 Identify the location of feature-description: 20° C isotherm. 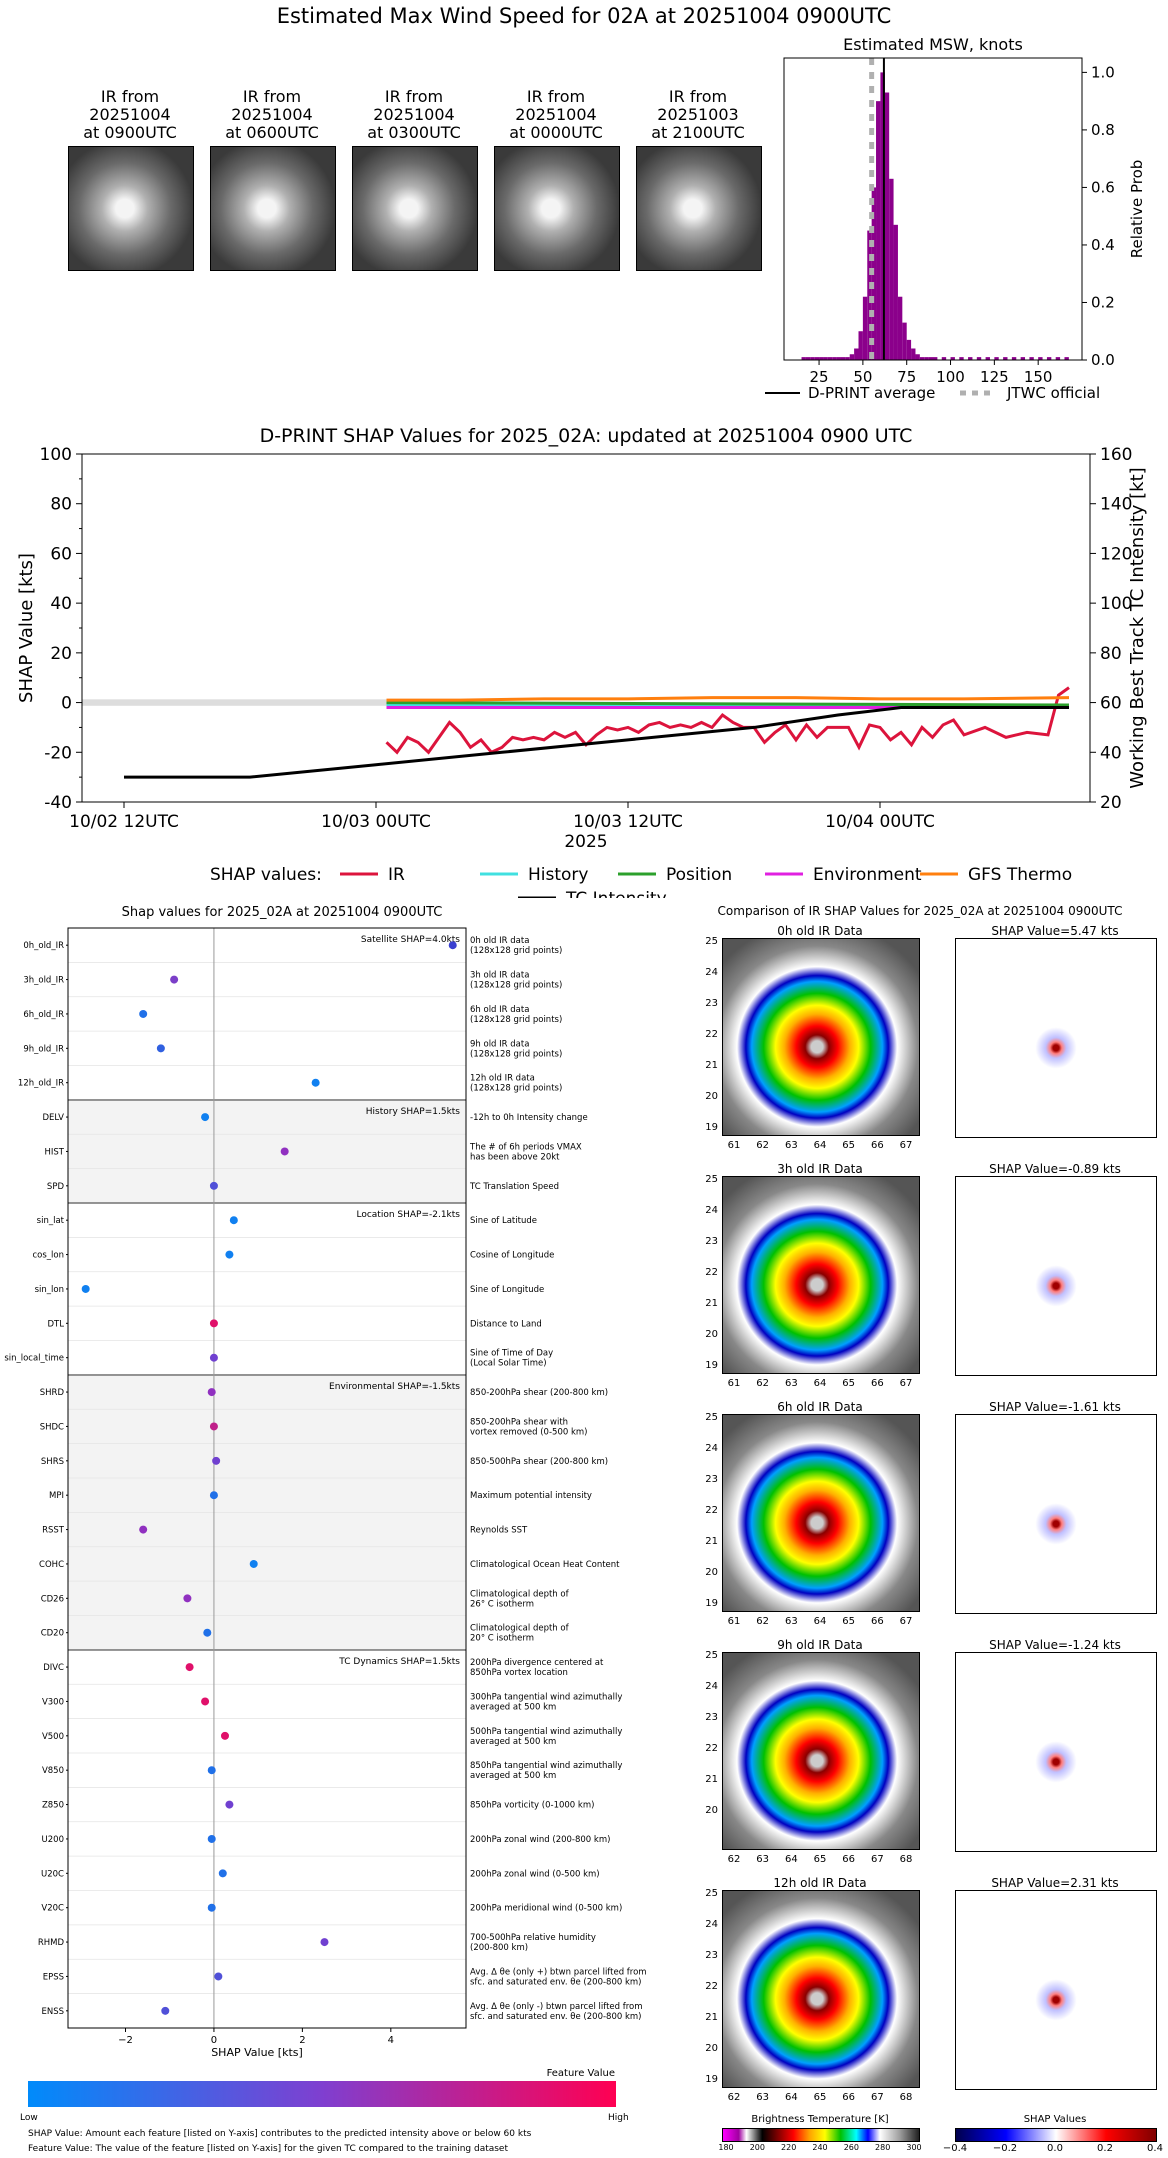
(502, 1639).